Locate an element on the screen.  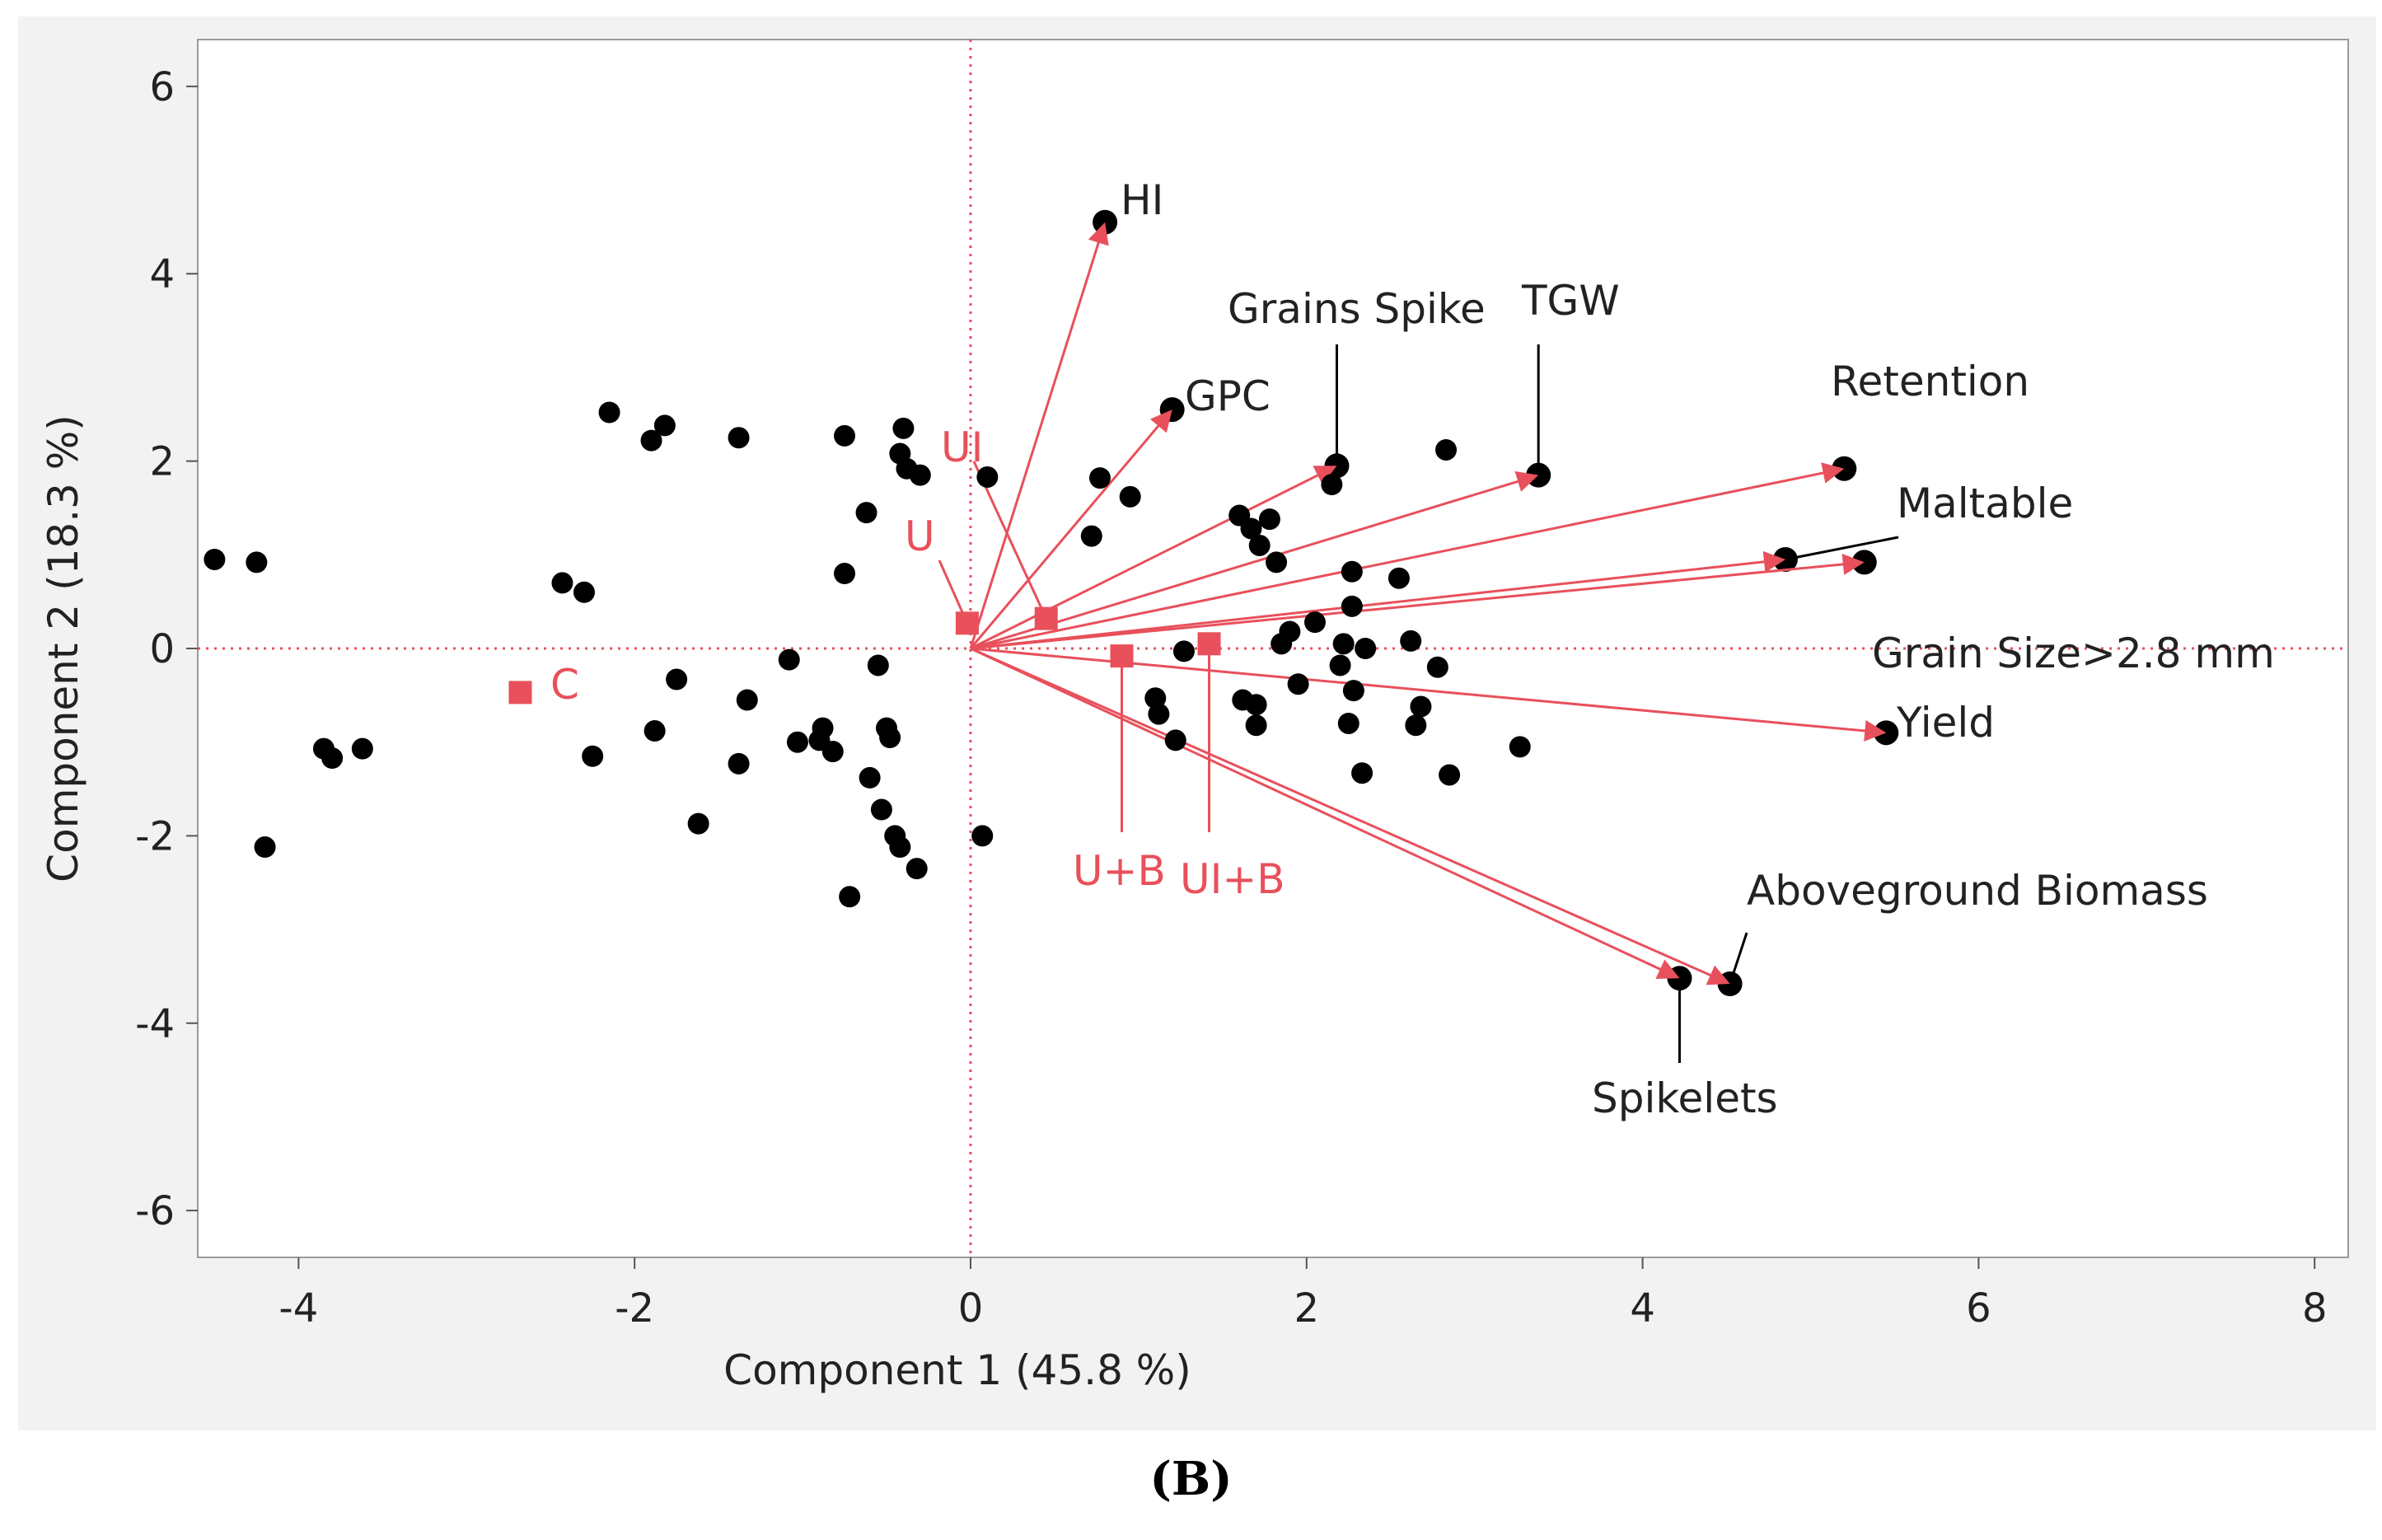
x-tick-label: 4 is located at coordinates (1643, 1308).